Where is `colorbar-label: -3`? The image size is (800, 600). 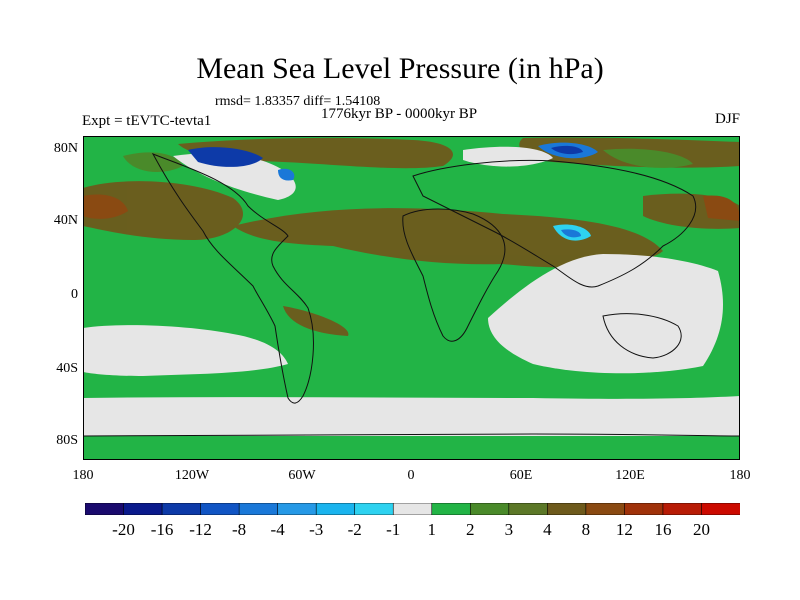 colorbar-label: -3 is located at coordinates (316, 529).